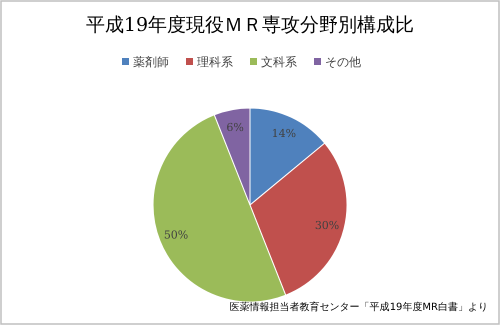  Describe the element at coordinates (359, 307) in the screenshot. I see `text: 医薬情報担当者教育センター「平成19年度MR白書」より` at that location.